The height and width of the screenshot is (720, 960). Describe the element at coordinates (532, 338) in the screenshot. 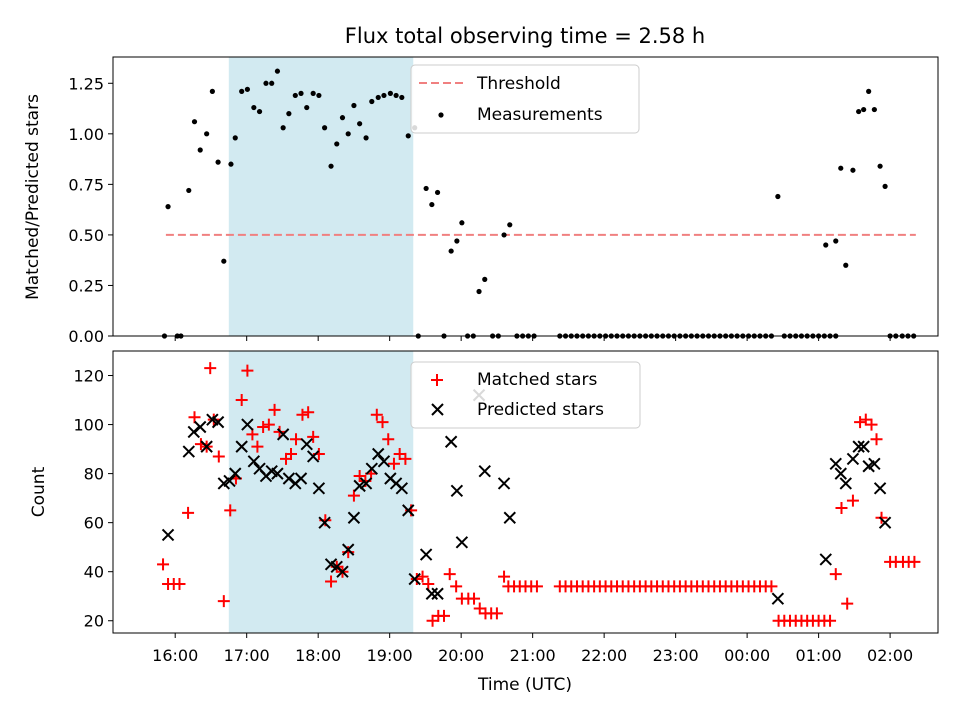

I see `top-x-ticks` at that location.